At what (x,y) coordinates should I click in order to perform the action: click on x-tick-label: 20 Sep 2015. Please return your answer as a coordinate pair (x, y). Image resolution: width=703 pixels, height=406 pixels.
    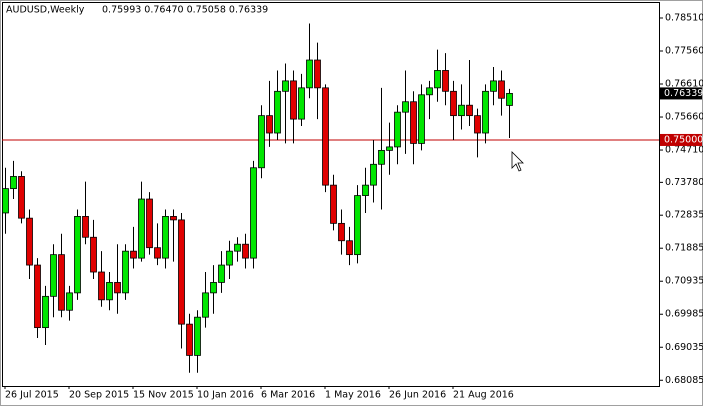
    Looking at the image, I should click on (99, 395).